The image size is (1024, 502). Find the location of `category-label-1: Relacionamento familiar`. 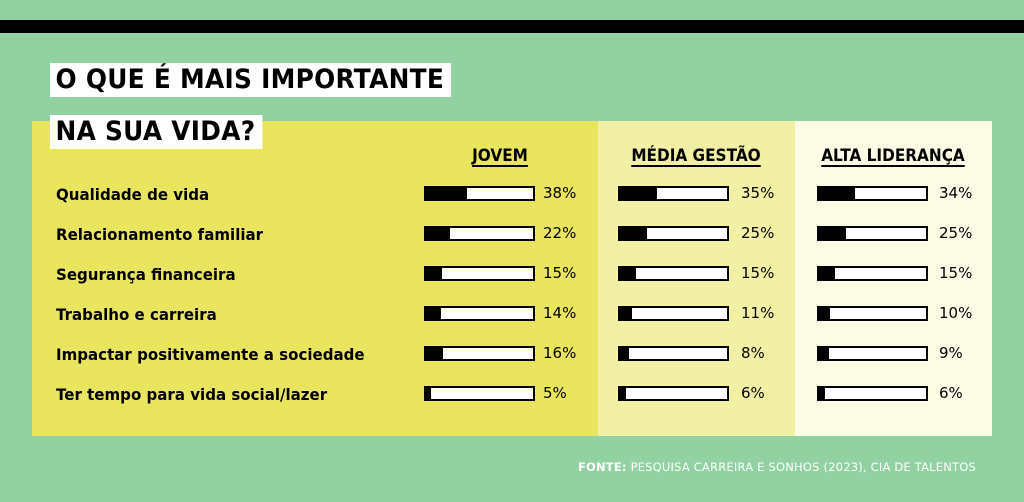

category-label-1: Relacionamento familiar is located at coordinates (160, 234).